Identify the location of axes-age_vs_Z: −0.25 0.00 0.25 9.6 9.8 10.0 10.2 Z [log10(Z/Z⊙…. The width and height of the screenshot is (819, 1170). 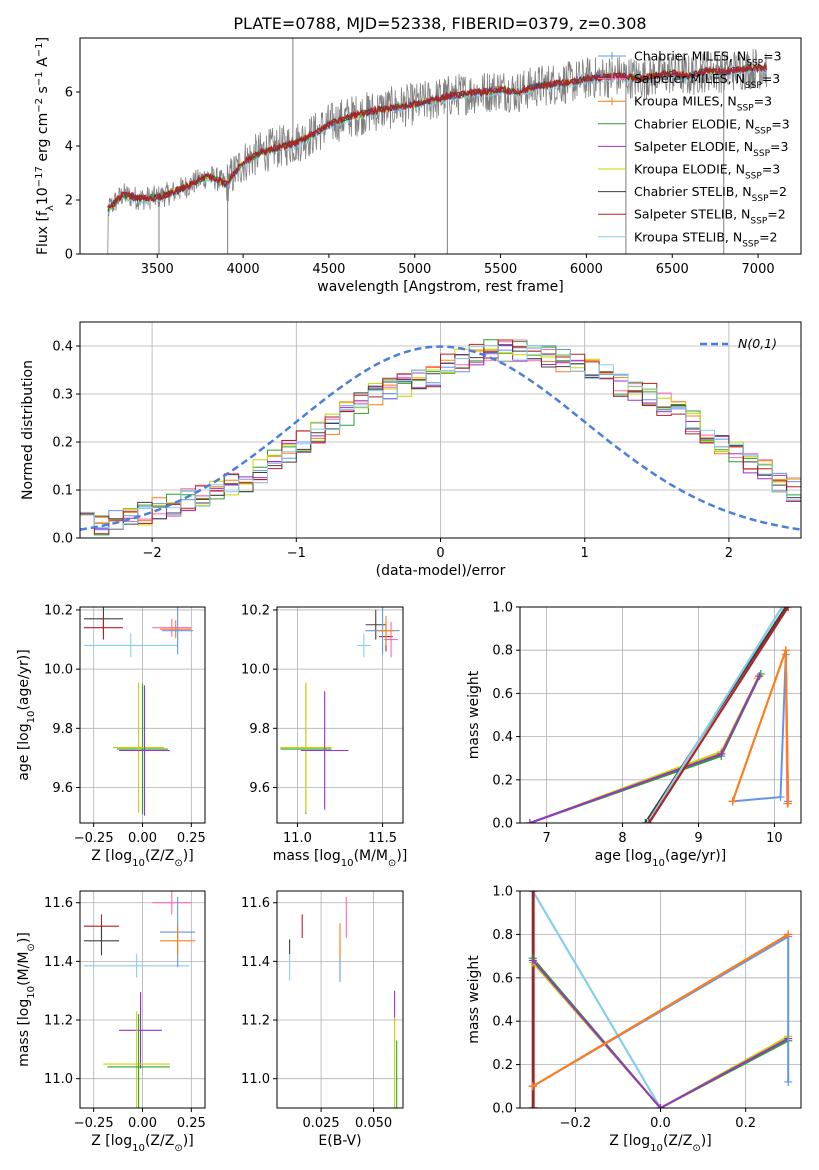
(111, 735).